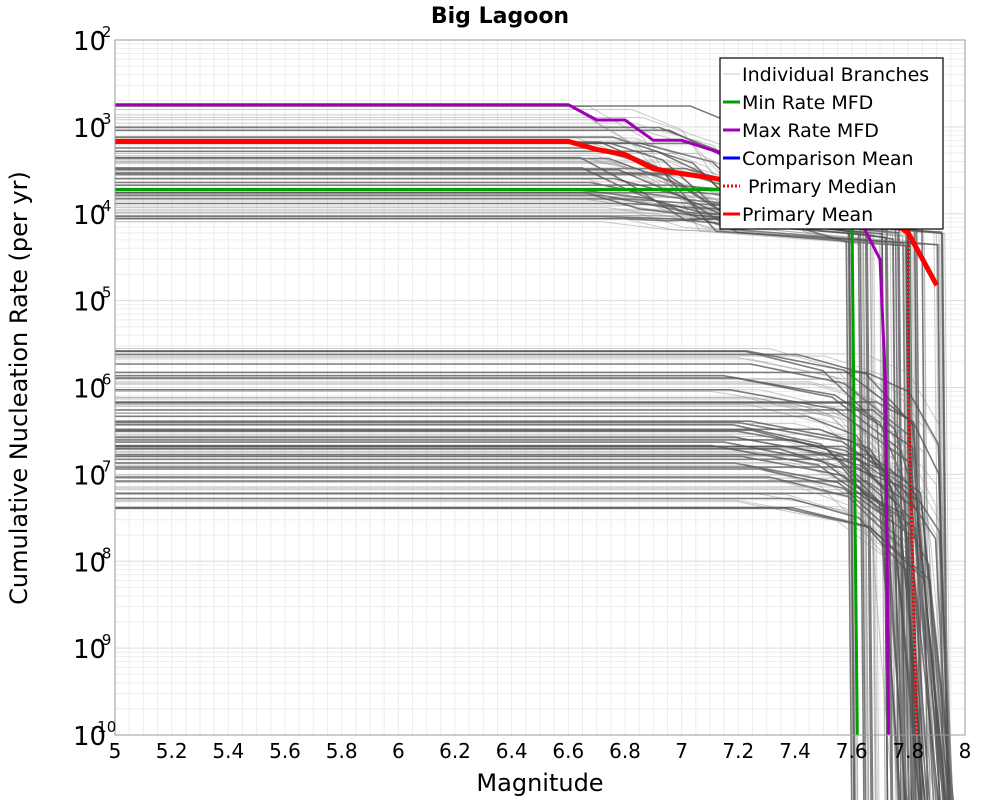 This screenshot has width=1000, height=800. What do you see at coordinates (852, 751) in the screenshot?
I see `x-tick-label: 7.6` at bounding box center [852, 751].